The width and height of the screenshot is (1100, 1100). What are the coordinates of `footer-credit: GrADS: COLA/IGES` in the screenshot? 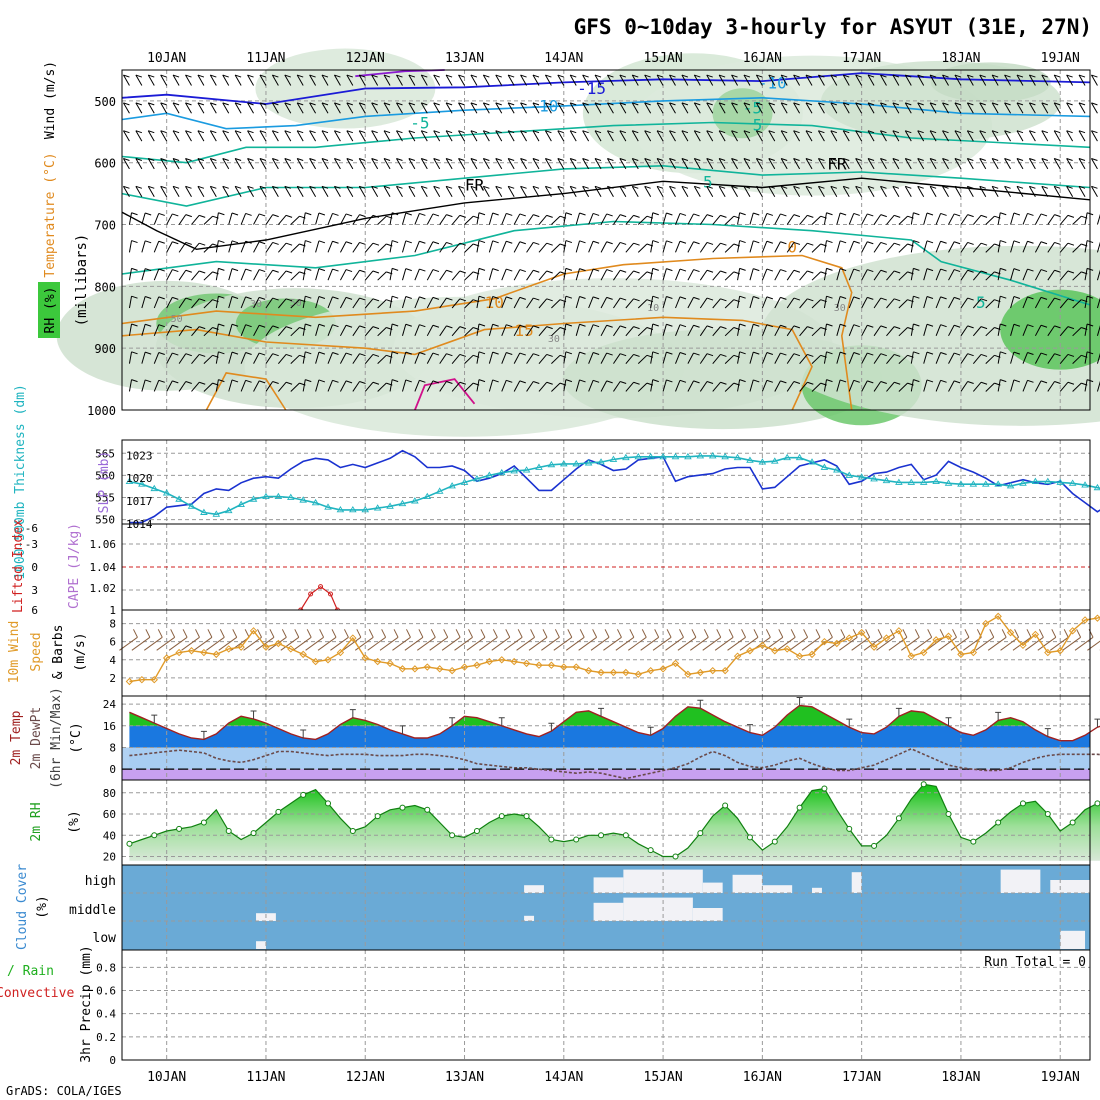 It's located at (64, 1091).